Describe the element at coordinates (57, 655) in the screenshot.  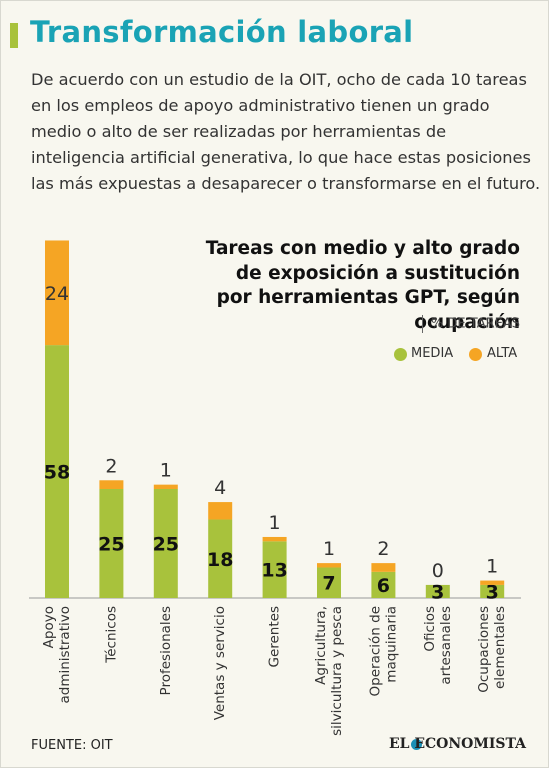
I see `category-label: Apoyo administrativo` at that location.